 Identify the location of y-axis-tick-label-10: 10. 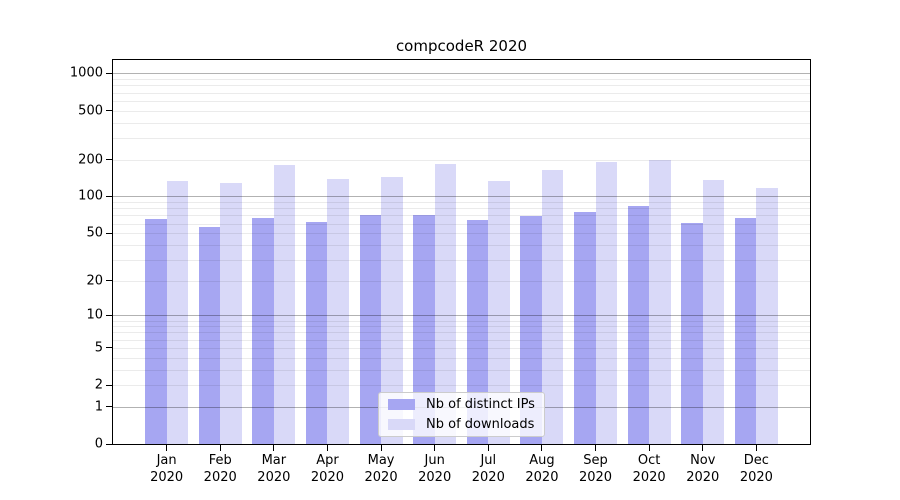
(94, 315).